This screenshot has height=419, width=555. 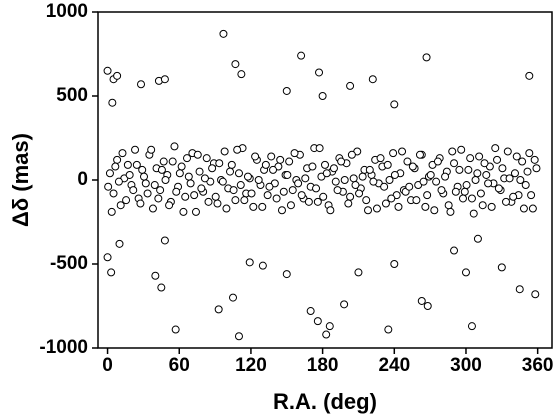 I want to click on y-tick-label: 1000, so click(x=67, y=11).